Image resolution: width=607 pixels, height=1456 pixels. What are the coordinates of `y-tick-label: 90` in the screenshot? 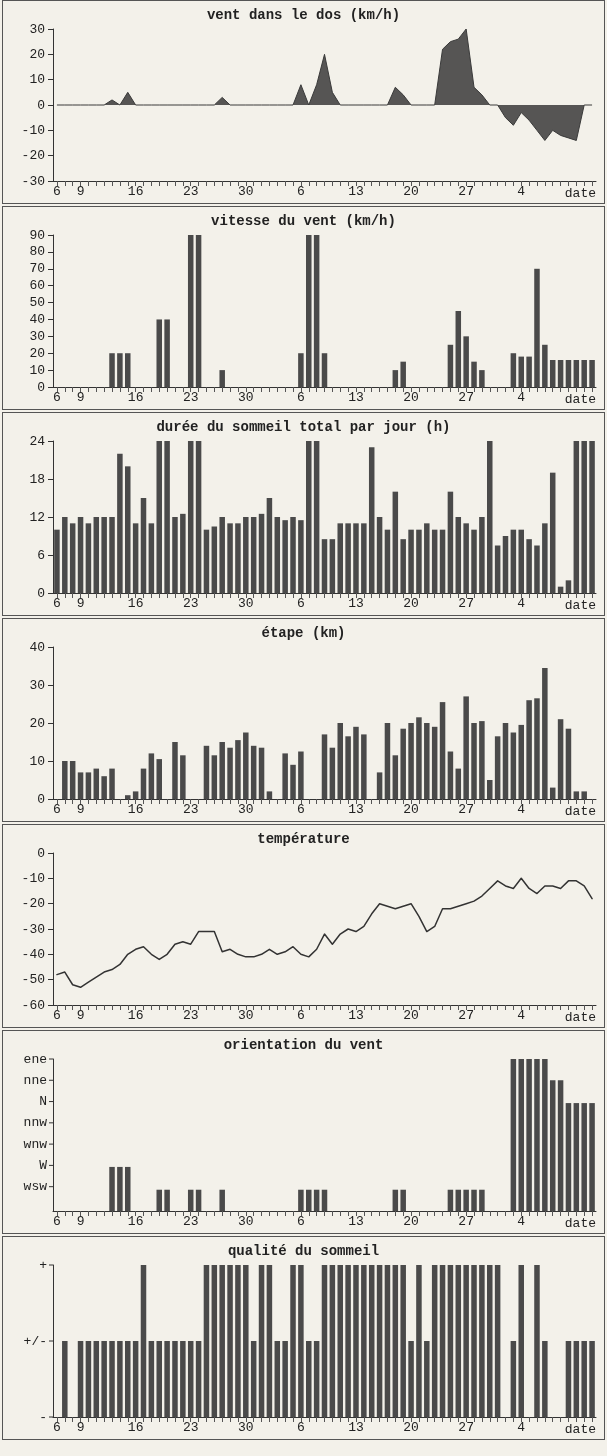 It's located at (37, 235).